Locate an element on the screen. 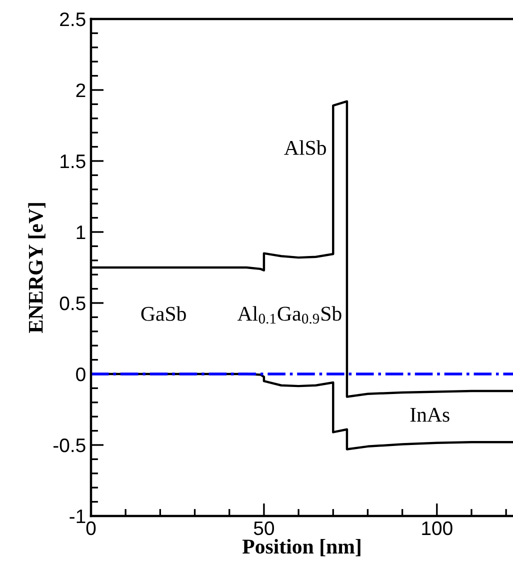 This screenshot has width=513, height=569. y-tick-label: -1 is located at coordinates (78, 517).